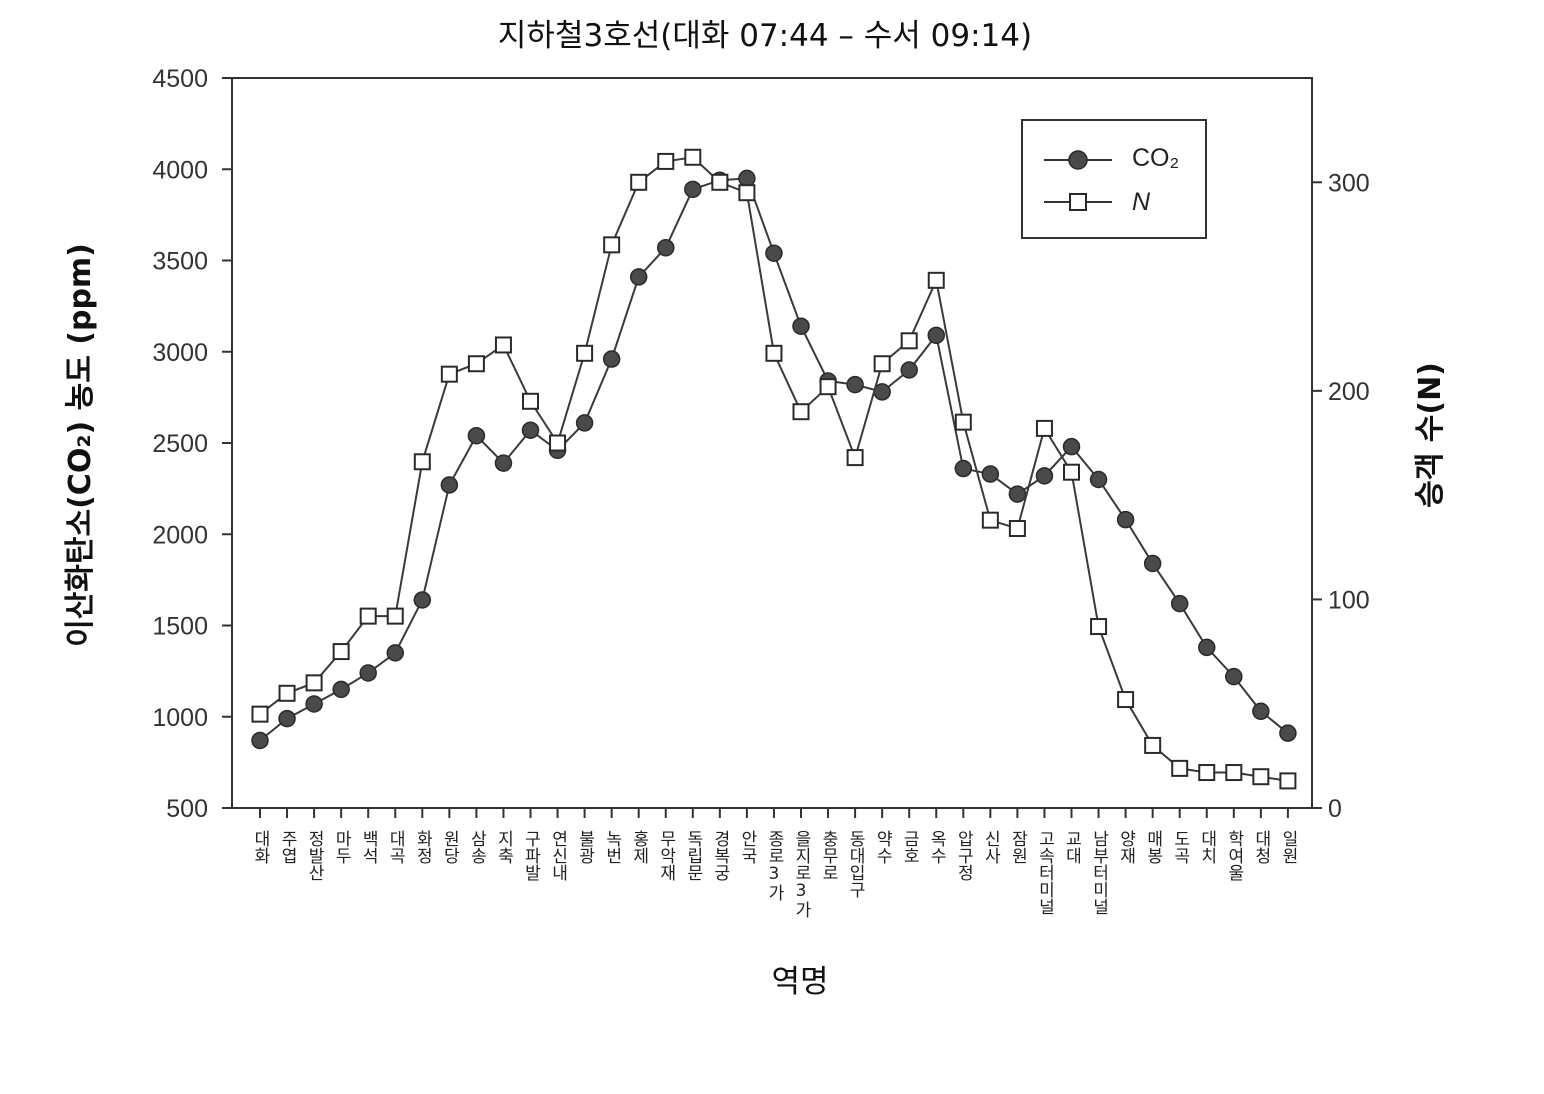  What do you see at coordinates (801, 874) in the screenshot?
I see `x-tick-label: 을지로3가` at bounding box center [801, 874].